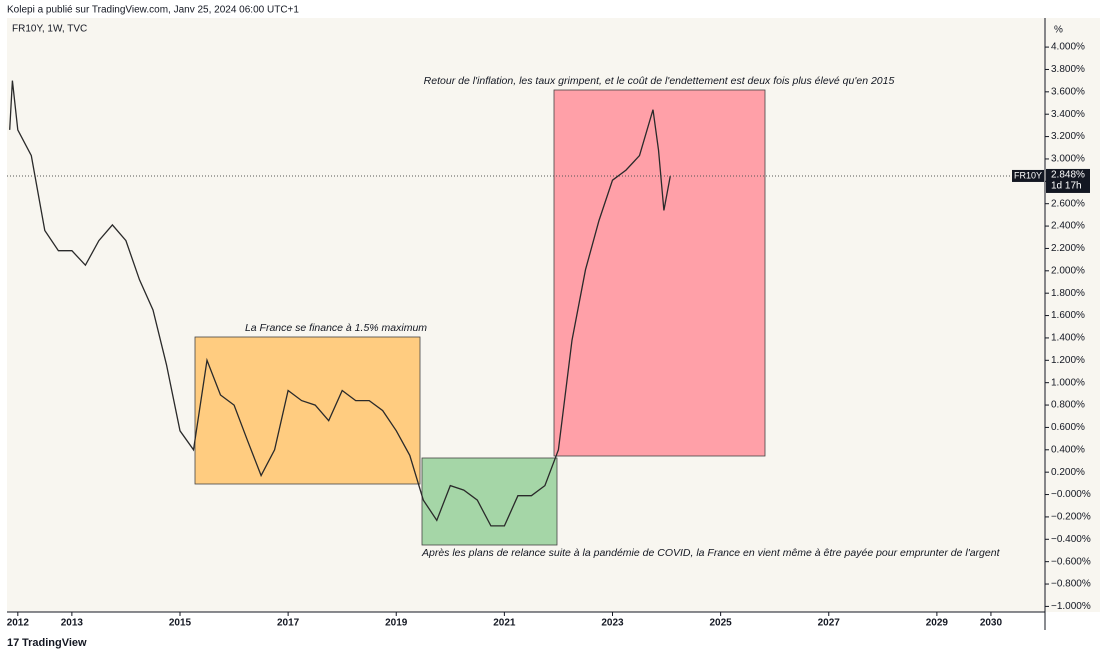 The image size is (1100, 655). I want to click on countdown-label: 1d 17h, so click(1066, 186).